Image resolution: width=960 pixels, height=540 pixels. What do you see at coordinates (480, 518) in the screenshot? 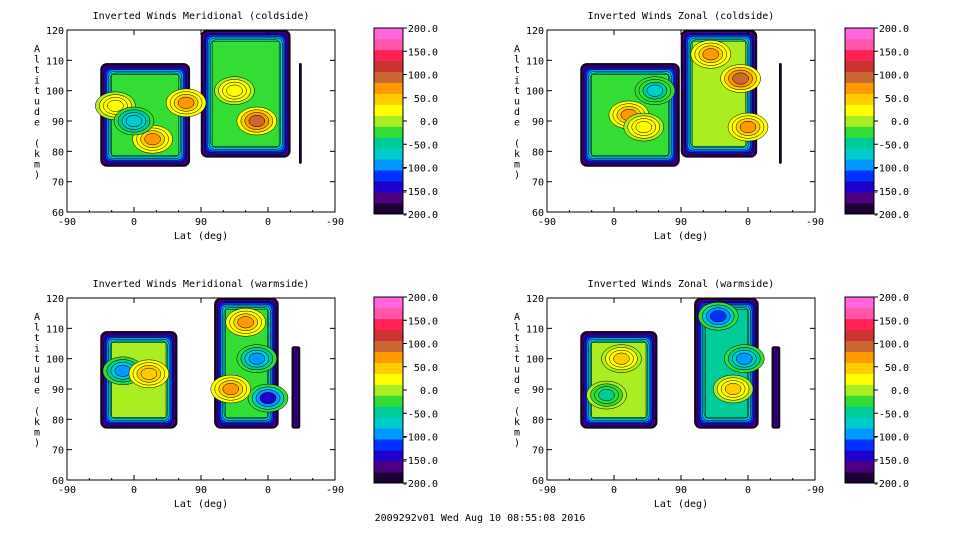
I see `footer-timestamp: 2009292v01 Wed Aug 10 08:55:08 2016` at bounding box center [480, 518].